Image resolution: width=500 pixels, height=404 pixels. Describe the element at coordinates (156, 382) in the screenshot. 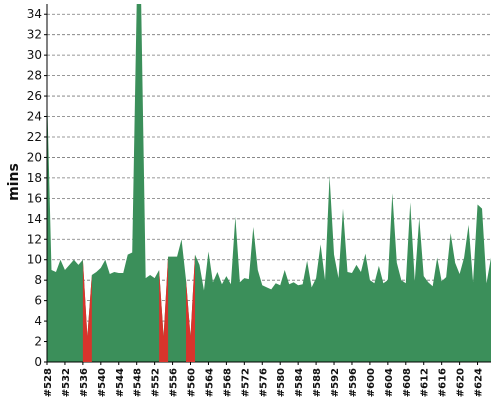

I see `x-tick-label-552: #552` at that location.